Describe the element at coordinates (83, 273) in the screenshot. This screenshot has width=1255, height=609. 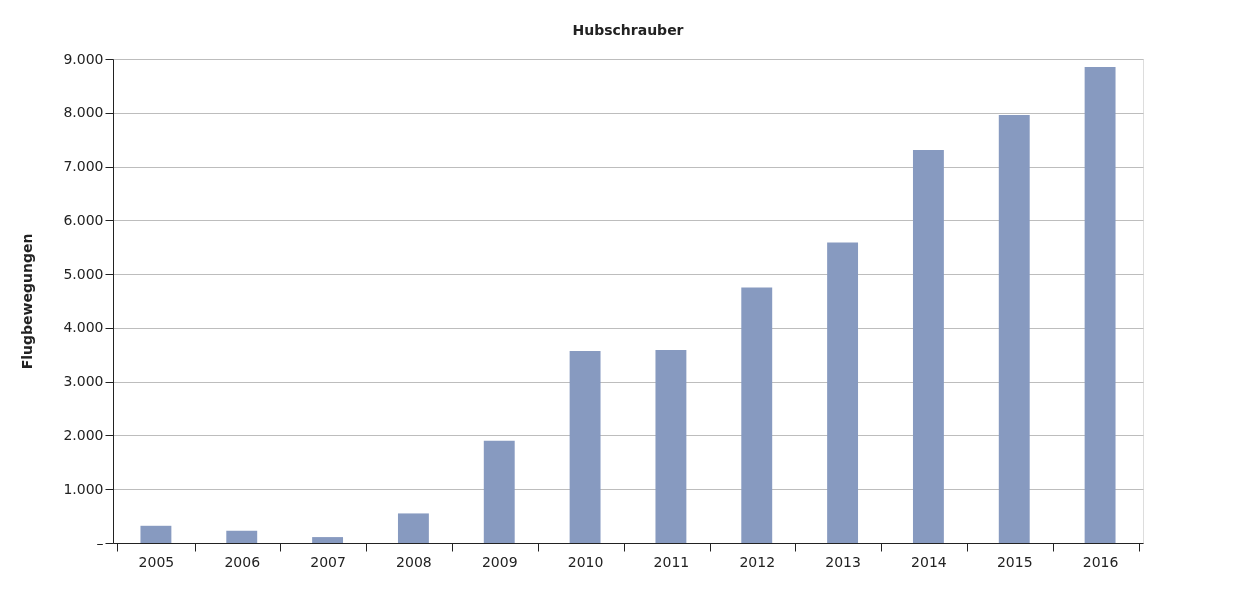
I see `y-tick-label: 5.000` at that location.